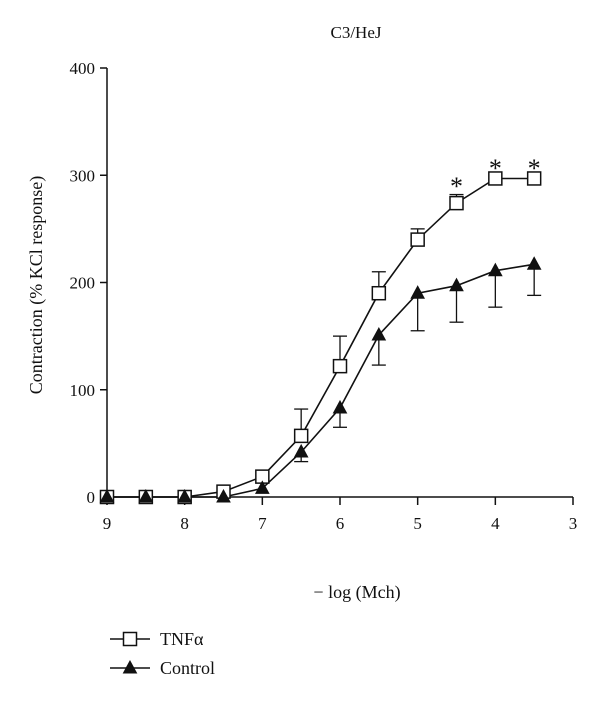 This screenshot has width=600, height=701. What do you see at coordinates (107, 523) in the screenshot?
I see `x-tick-label: 9` at bounding box center [107, 523].